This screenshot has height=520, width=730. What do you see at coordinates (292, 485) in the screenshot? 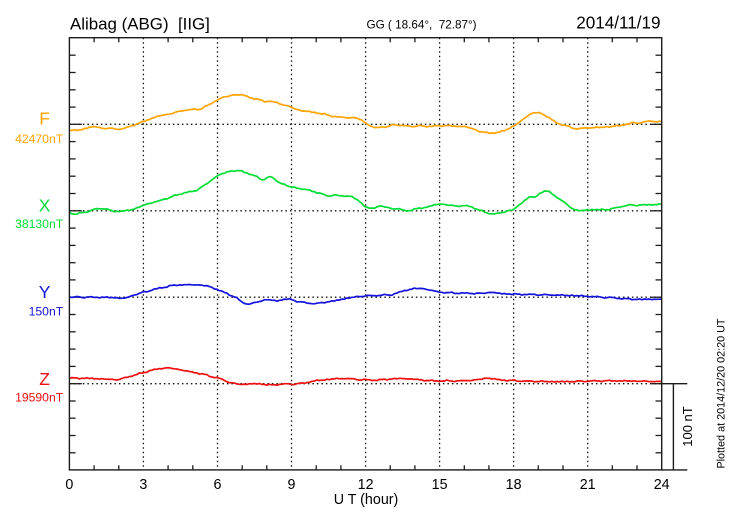
I see `svg-text: 9` at bounding box center [292, 485].